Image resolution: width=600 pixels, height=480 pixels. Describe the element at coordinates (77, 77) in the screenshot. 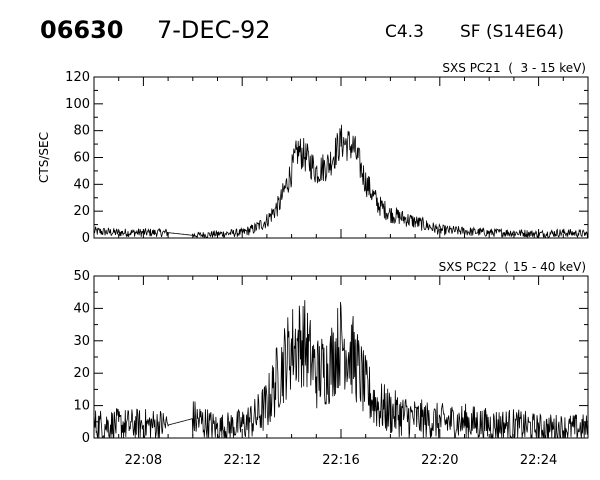

I see `y-tick-label: 120` at that location.